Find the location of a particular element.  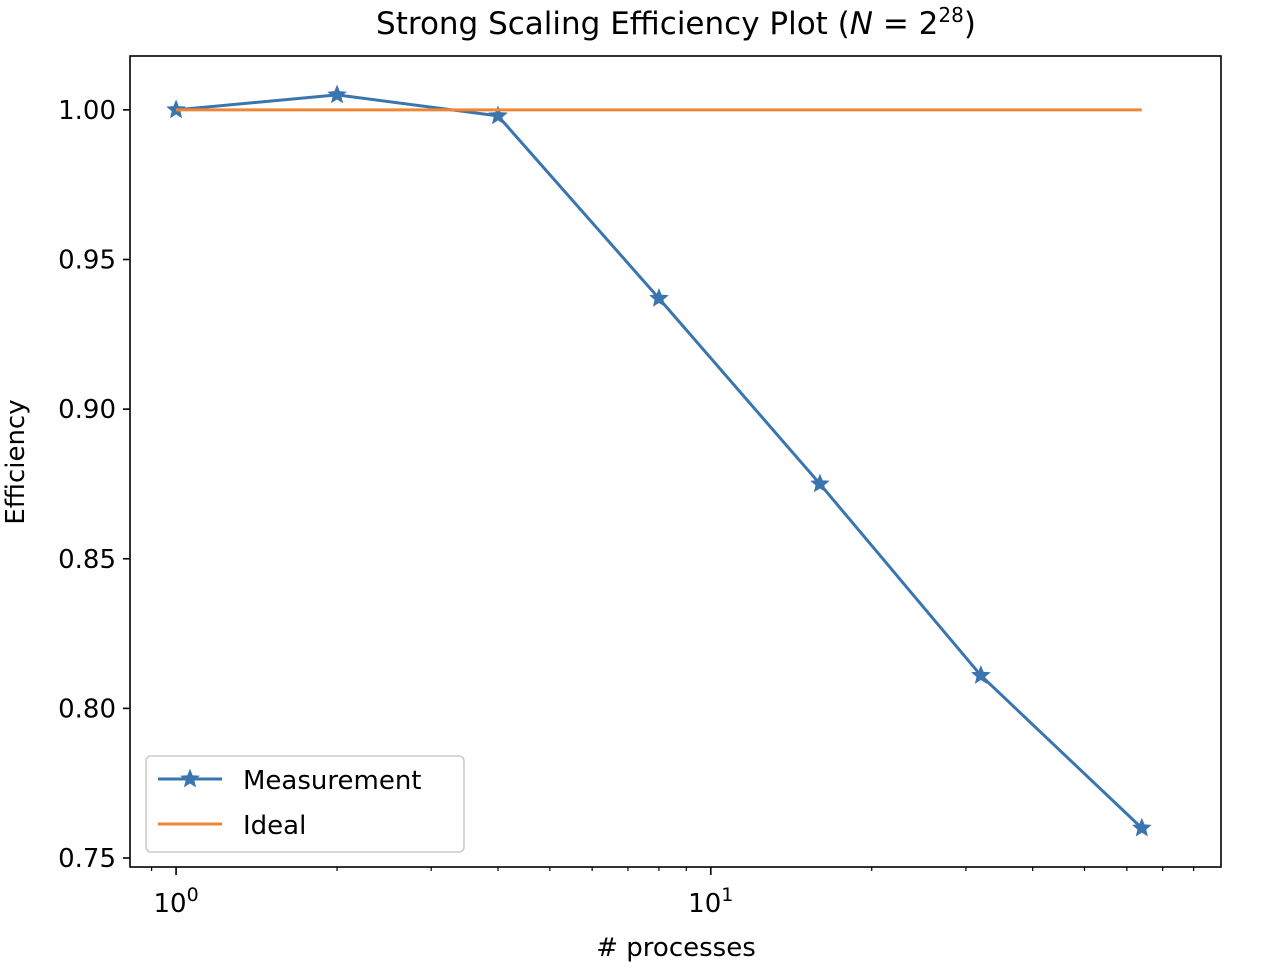

y-tick-label: 0.75 is located at coordinates (87, 859).